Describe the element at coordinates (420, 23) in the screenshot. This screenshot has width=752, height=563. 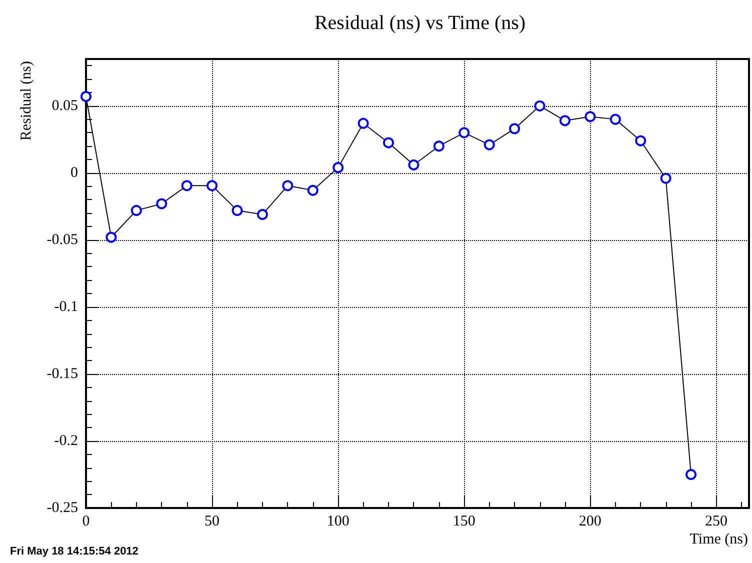
I see `chart-title: Residual (ns) vs Time (ns)` at that location.